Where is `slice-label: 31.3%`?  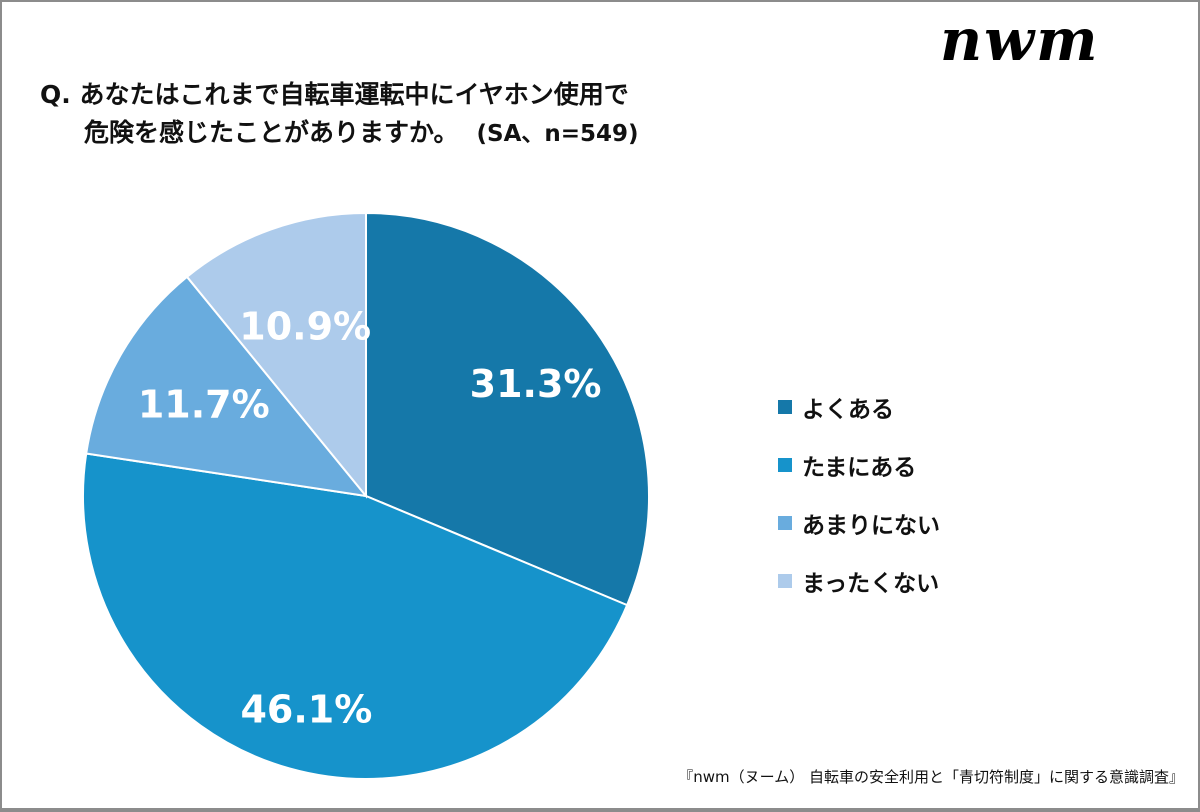
slice-label: 31.3% is located at coordinates (536, 384).